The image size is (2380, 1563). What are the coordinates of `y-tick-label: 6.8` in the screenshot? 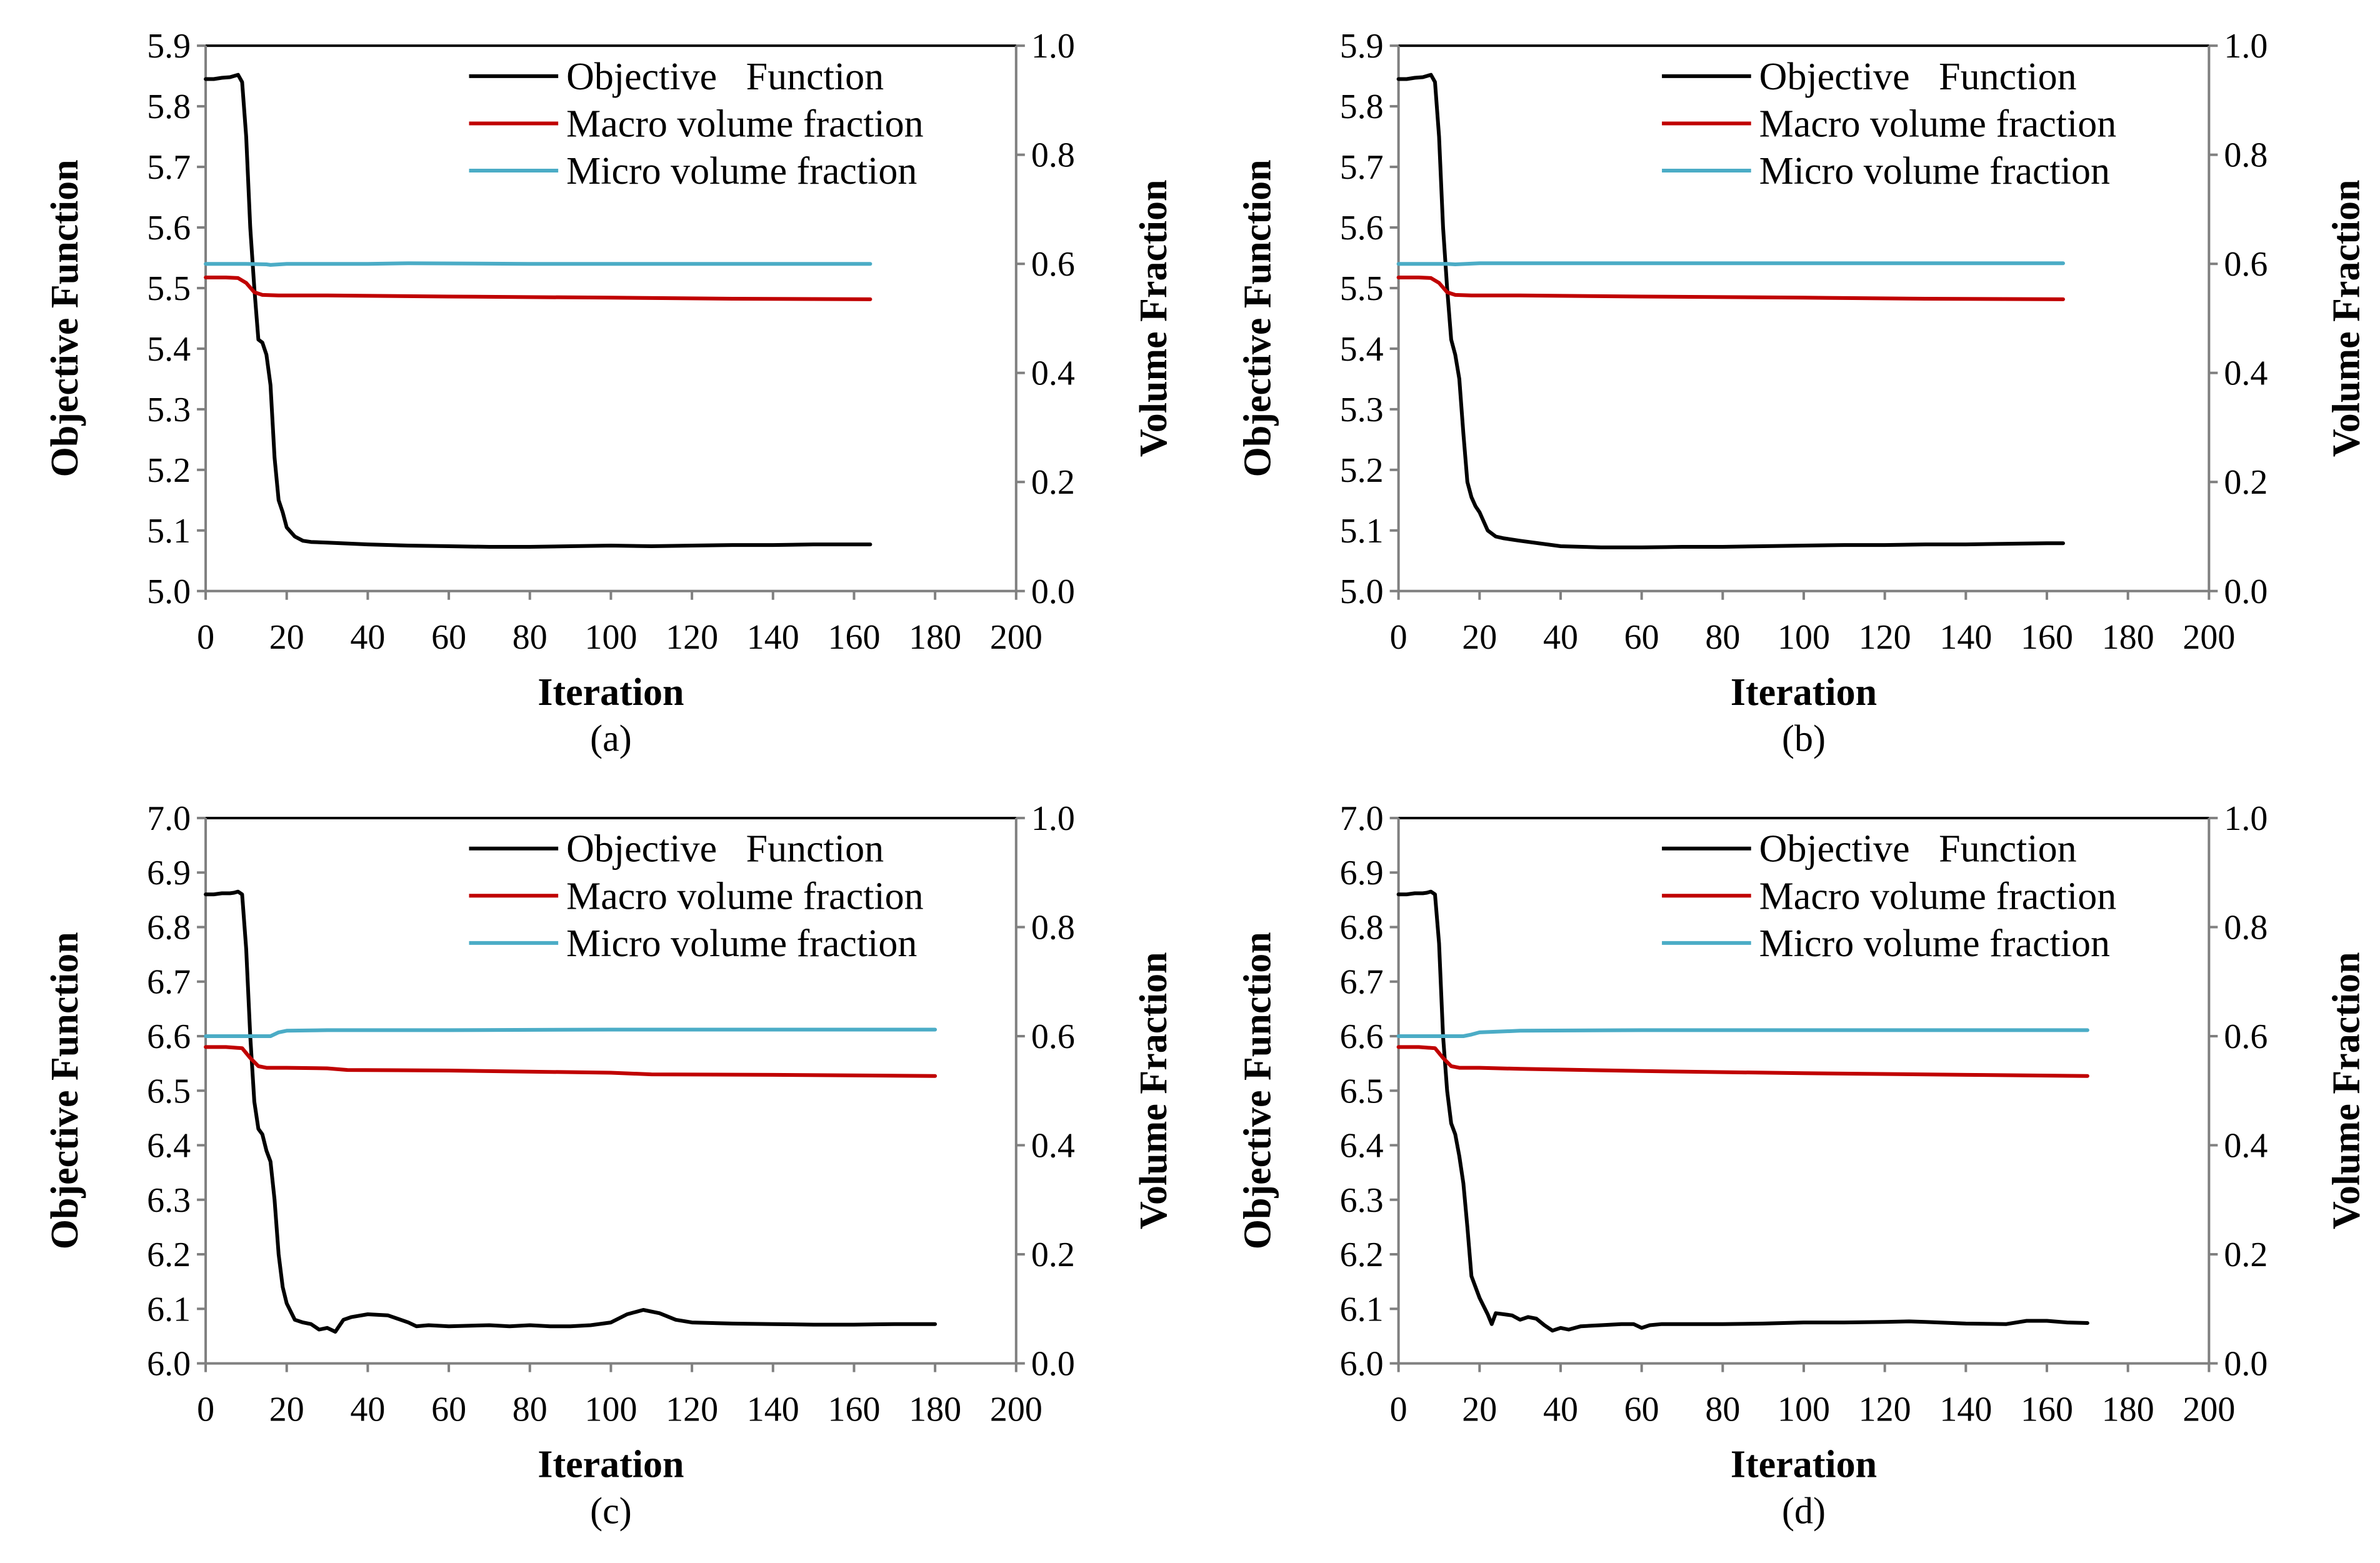 It's located at (1362, 927).